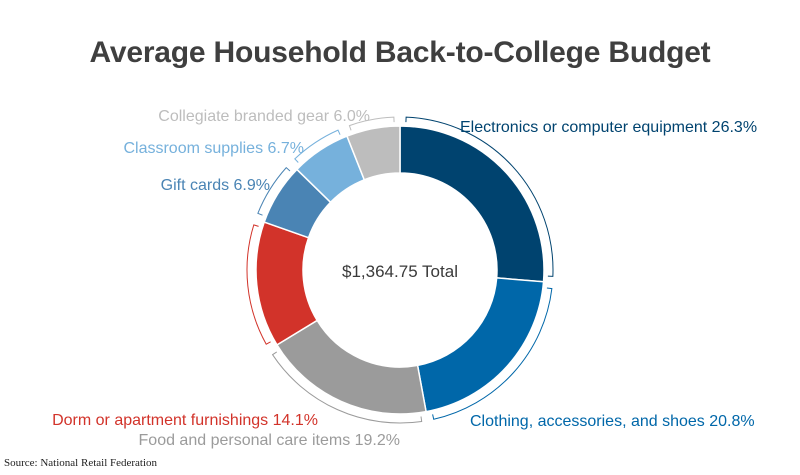  I want to click on leader-classroom-supplies, so click(317, 146).